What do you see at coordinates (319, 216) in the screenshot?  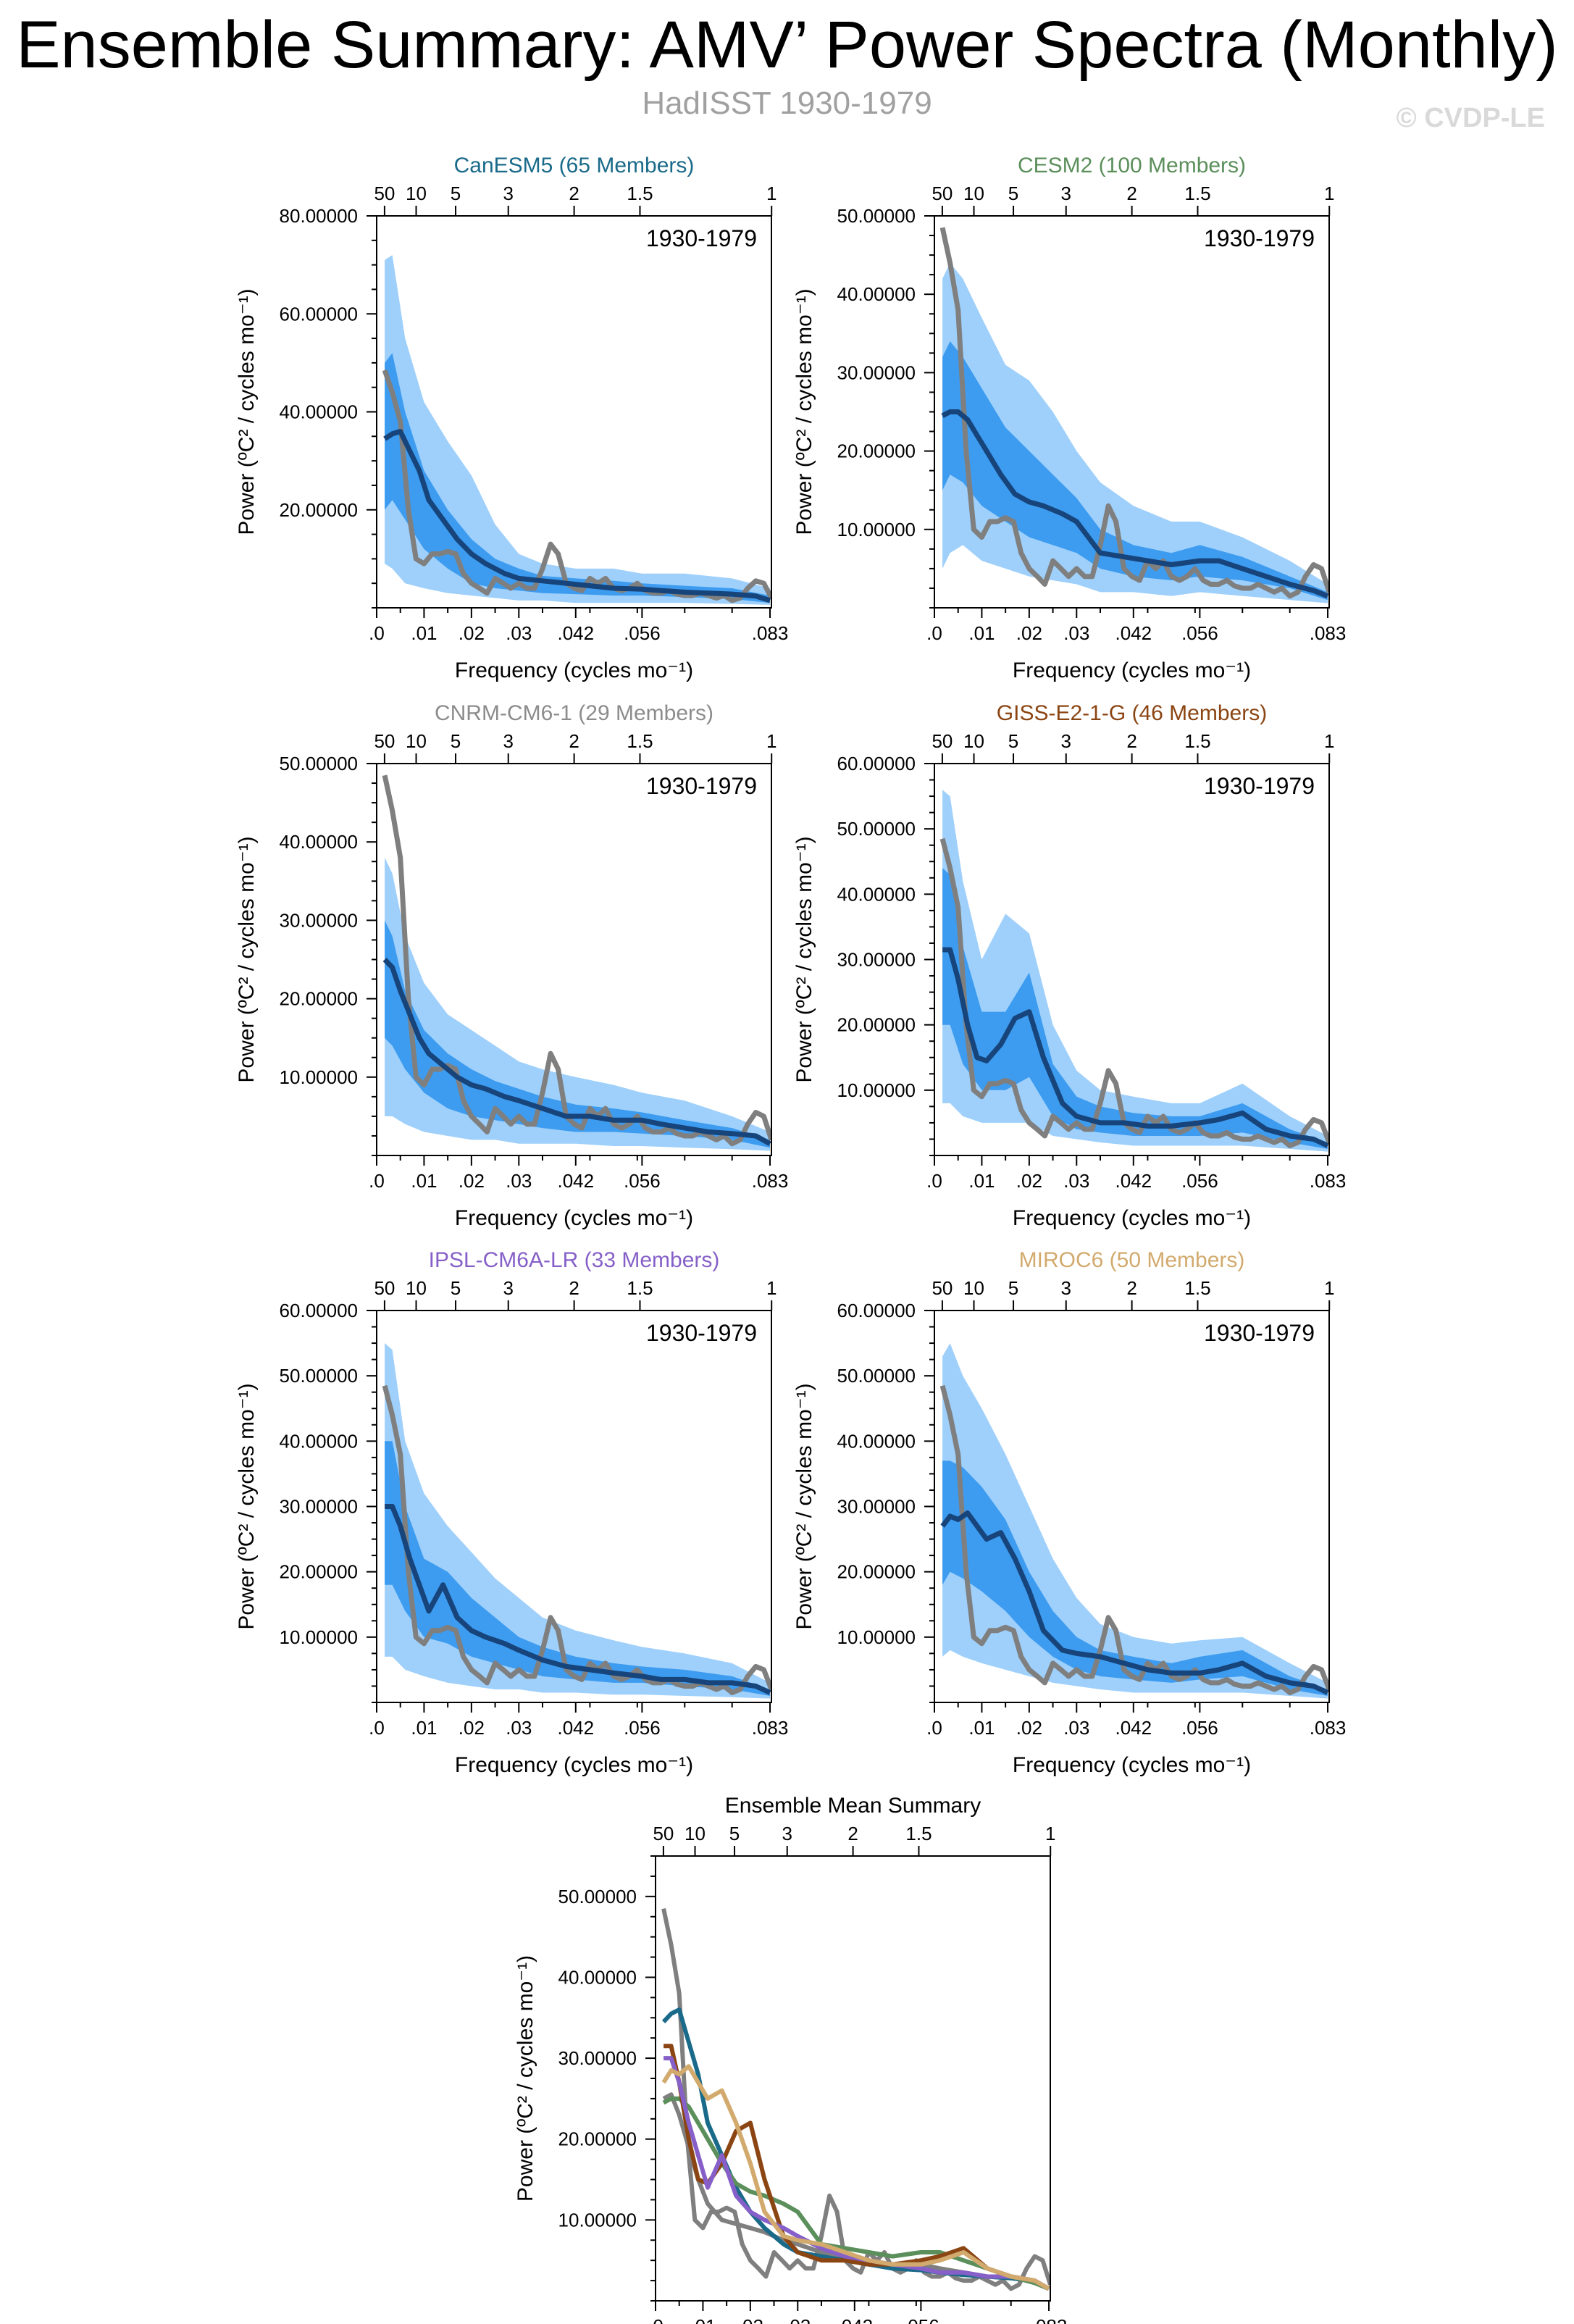 I see `y-tick-label: 80.00000` at bounding box center [319, 216].